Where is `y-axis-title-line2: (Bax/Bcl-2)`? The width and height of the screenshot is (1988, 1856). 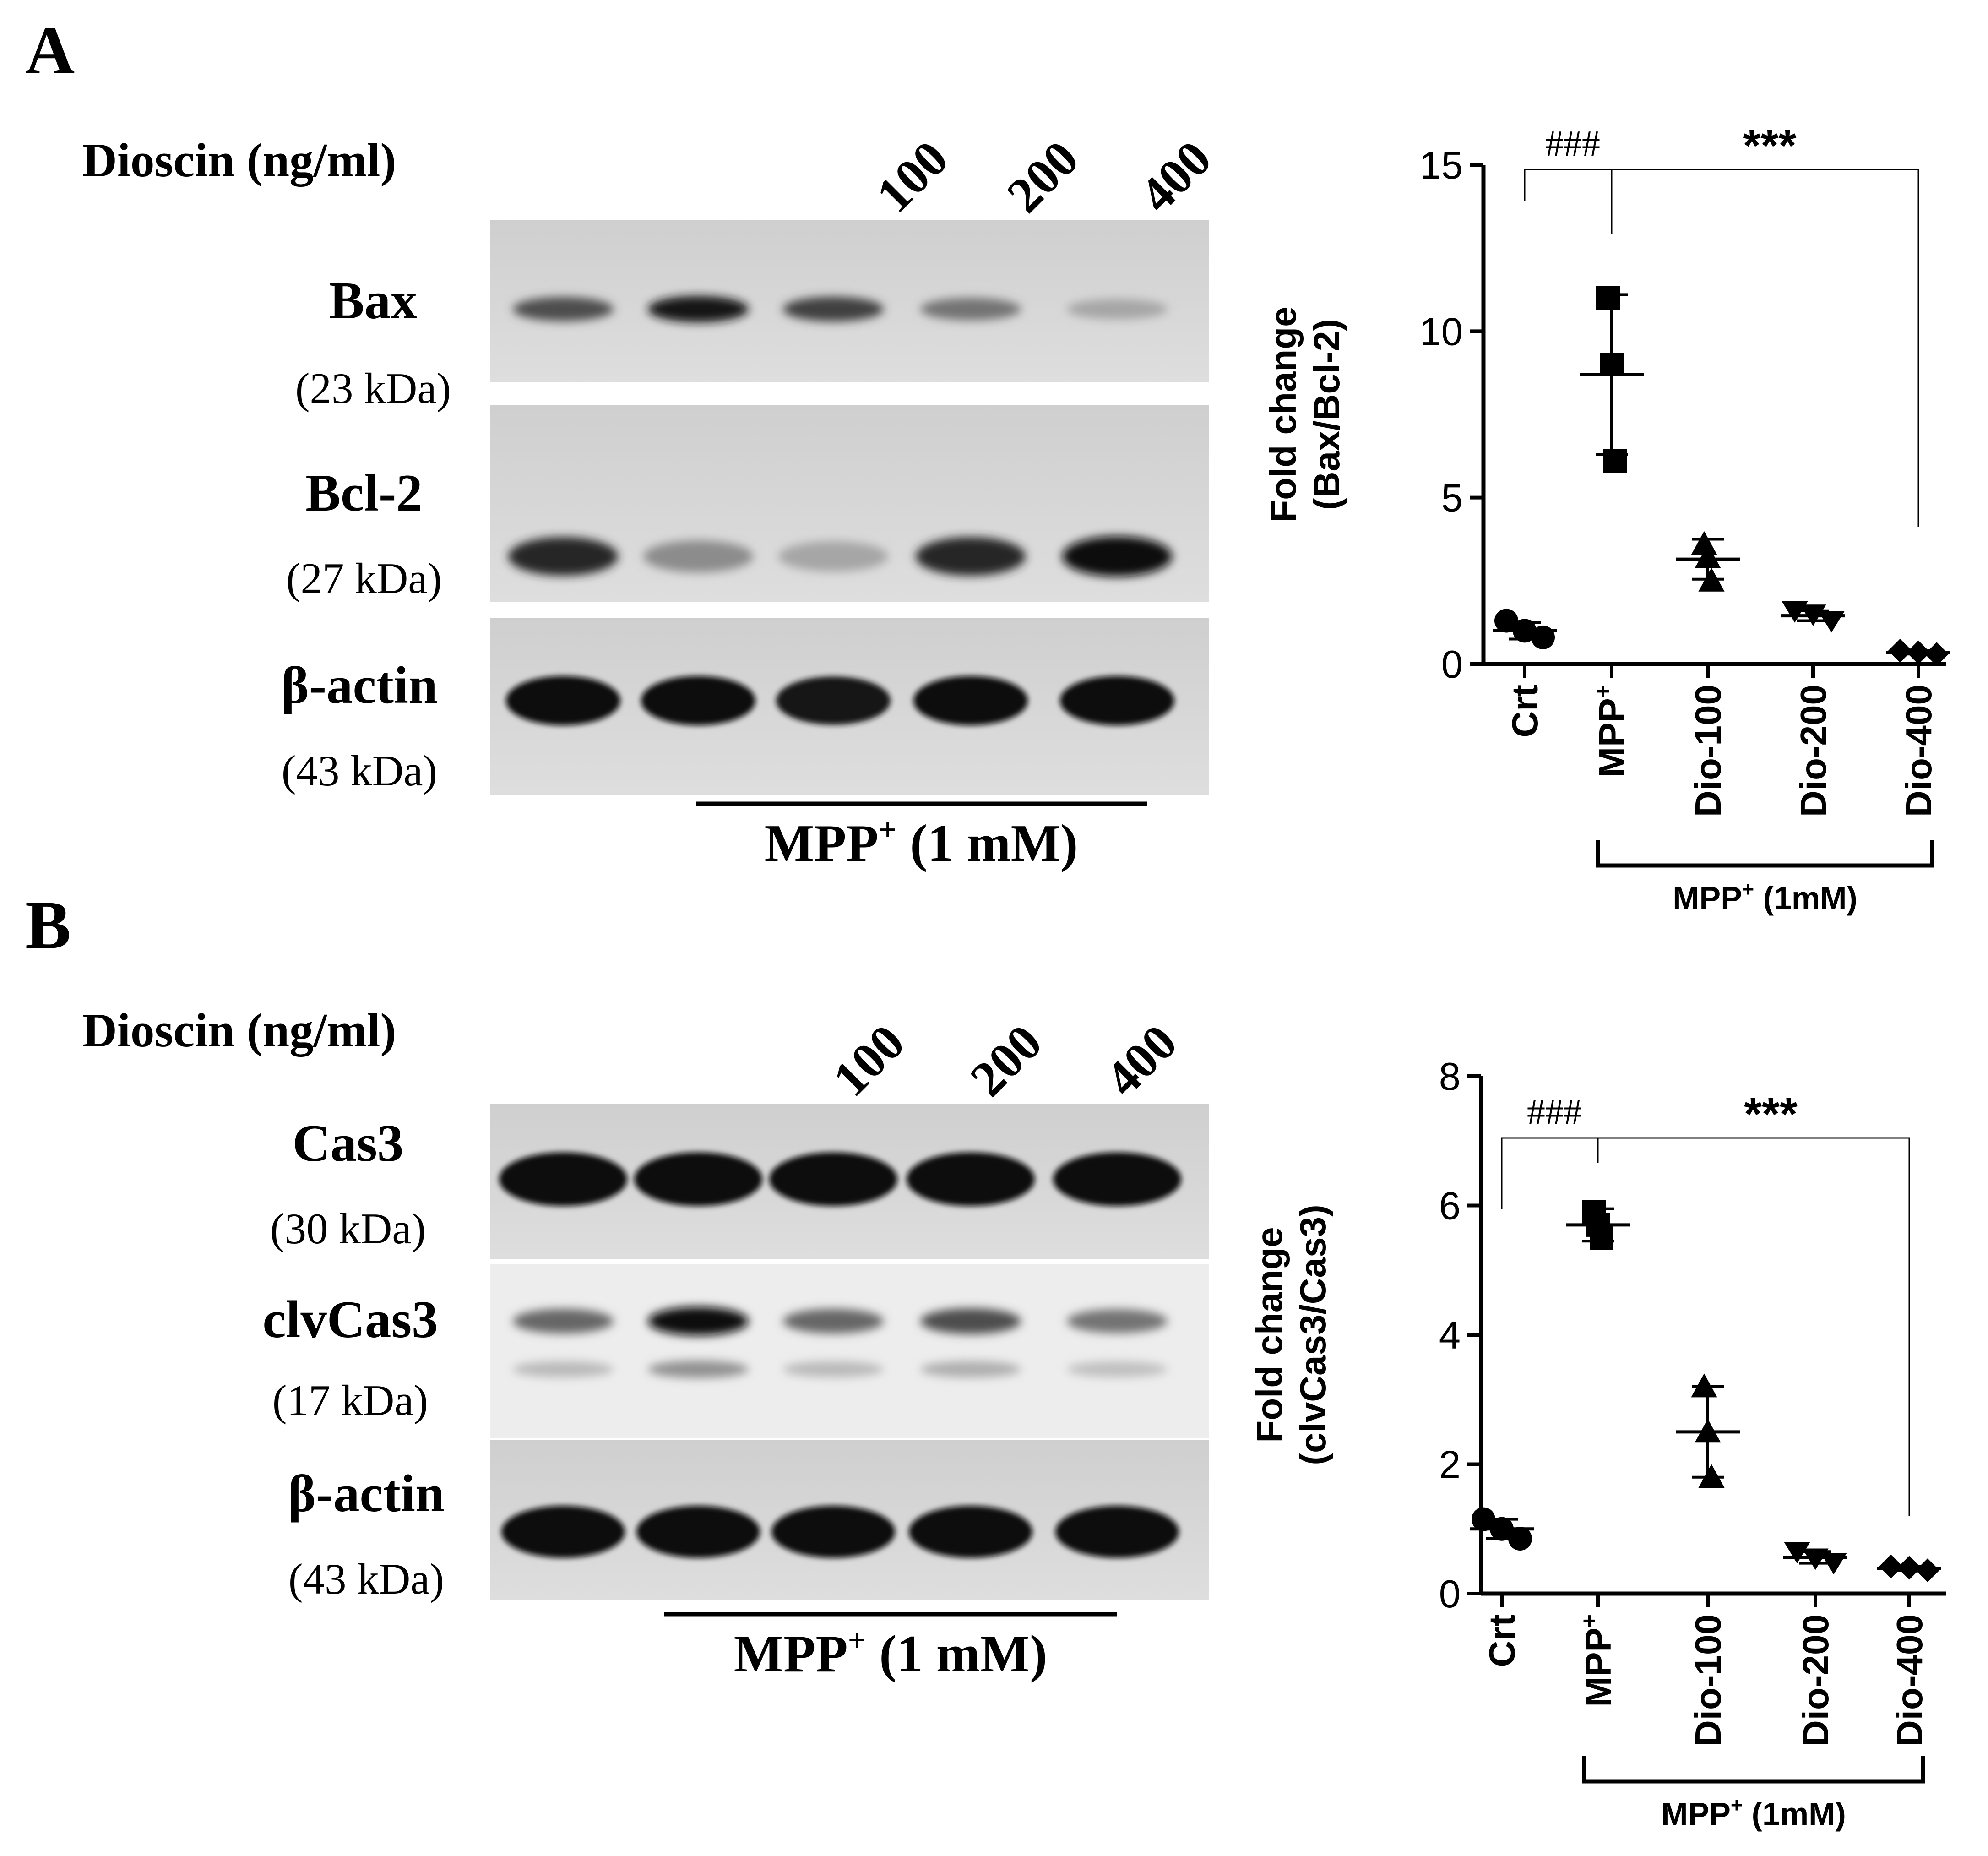
y-axis-title-line2: (Bax/Bcl-2) is located at coordinates (1326, 415).